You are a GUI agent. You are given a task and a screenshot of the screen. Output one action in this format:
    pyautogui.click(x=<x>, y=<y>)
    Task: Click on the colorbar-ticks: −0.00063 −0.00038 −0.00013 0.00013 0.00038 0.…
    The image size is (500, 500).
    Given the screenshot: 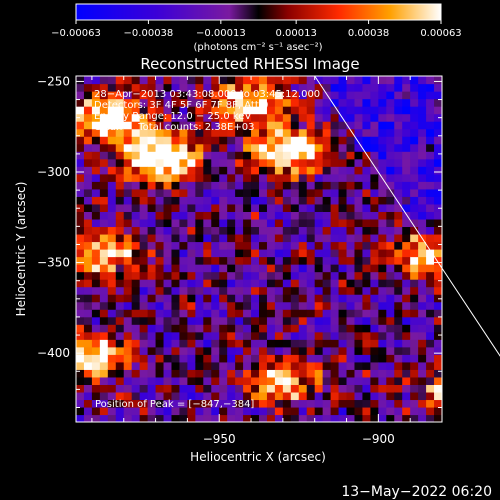 What is the action you would take?
    pyautogui.click(x=256, y=29)
    